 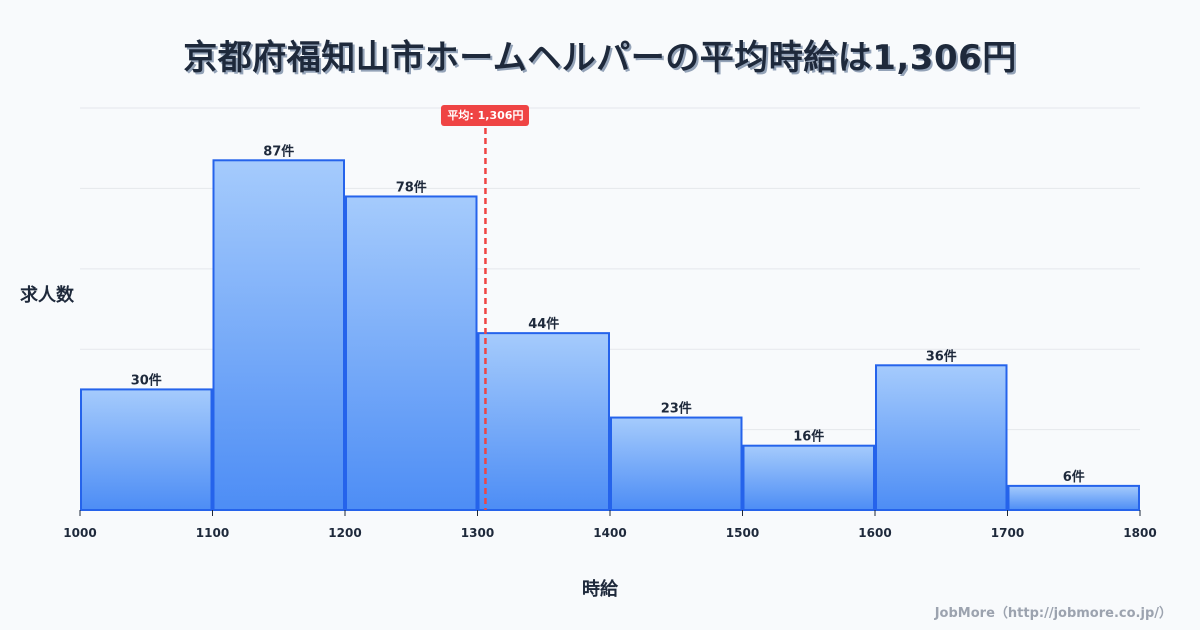 I want to click on x-tick-label: 1600, so click(x=874, y=533).